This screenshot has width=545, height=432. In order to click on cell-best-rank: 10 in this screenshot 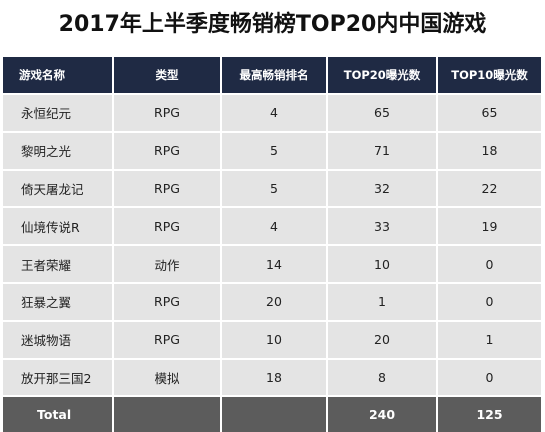, I will do `click(274, 339)`.